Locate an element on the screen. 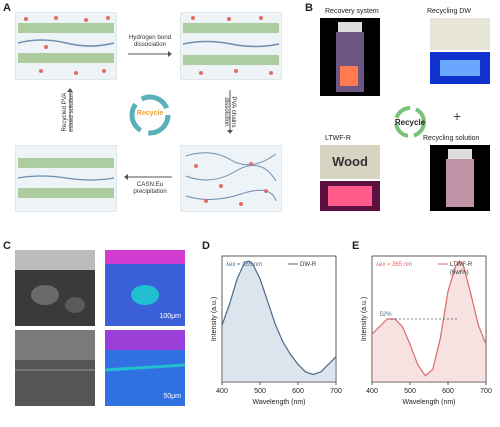 This screenshot has height=427, width=500. percent-label: 52% is located at coordinates (386, 315).